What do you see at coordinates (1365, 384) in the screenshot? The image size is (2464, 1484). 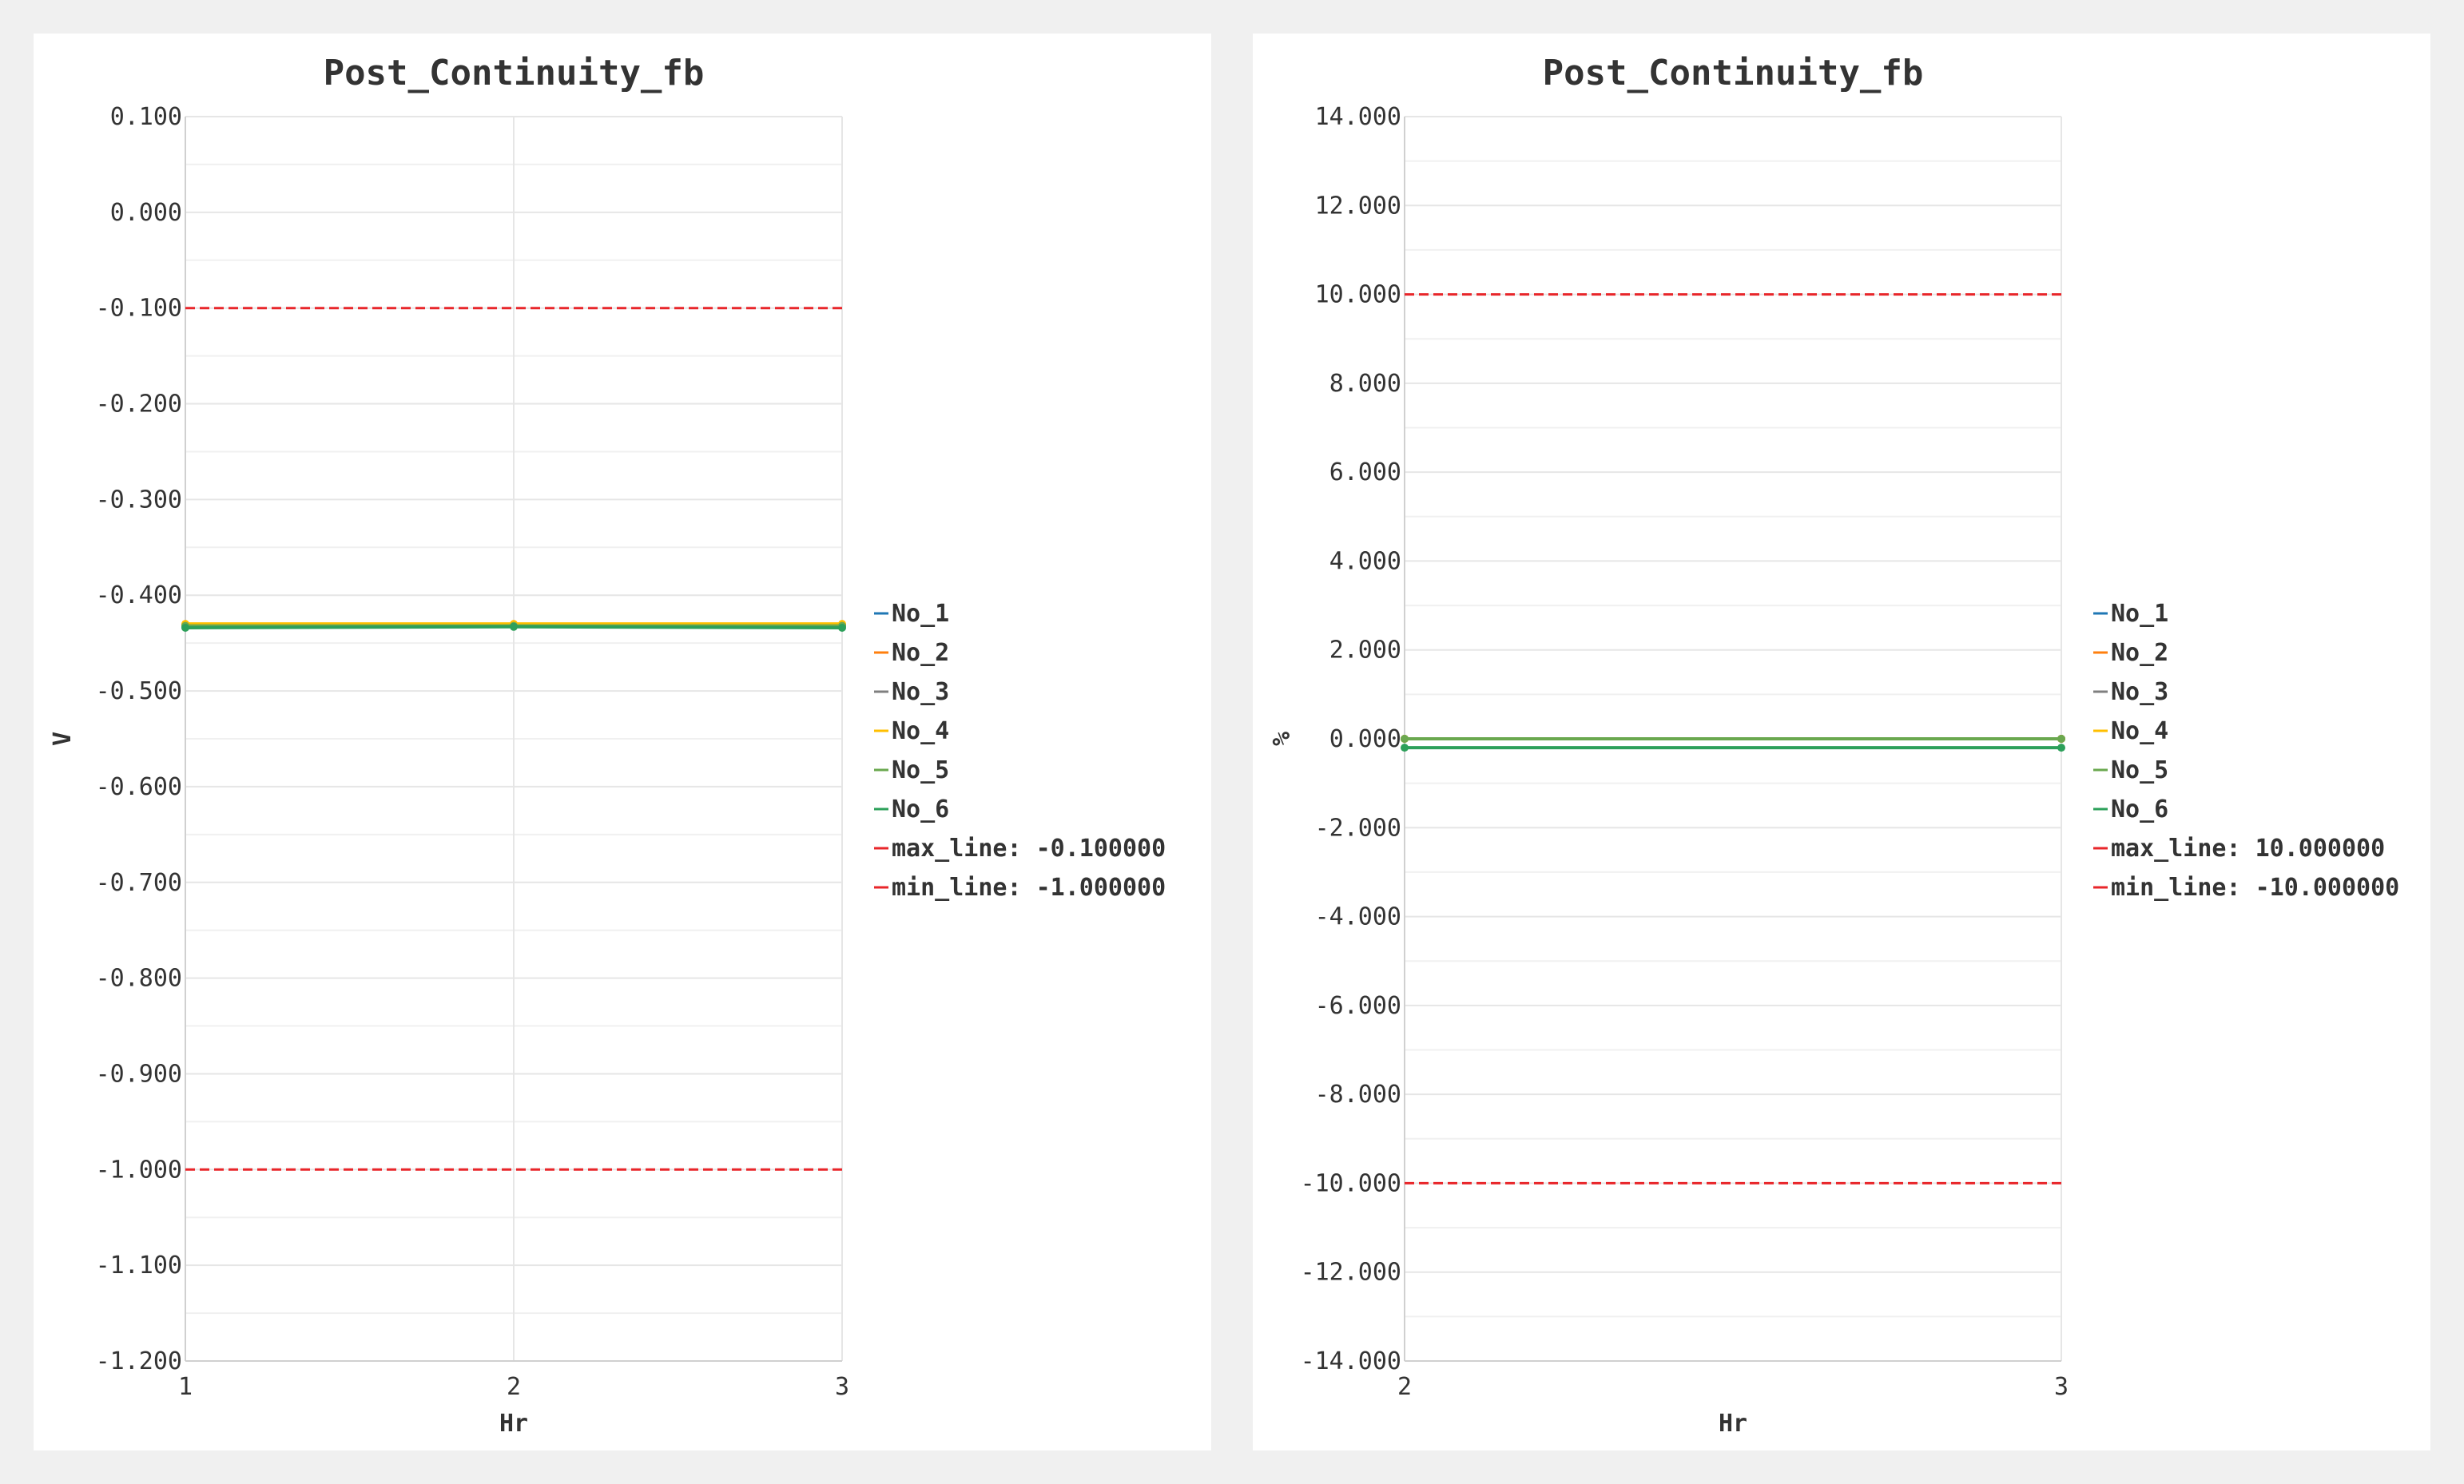 I see `y-tick-label: 8.000` at bounding box center [1365, 384].